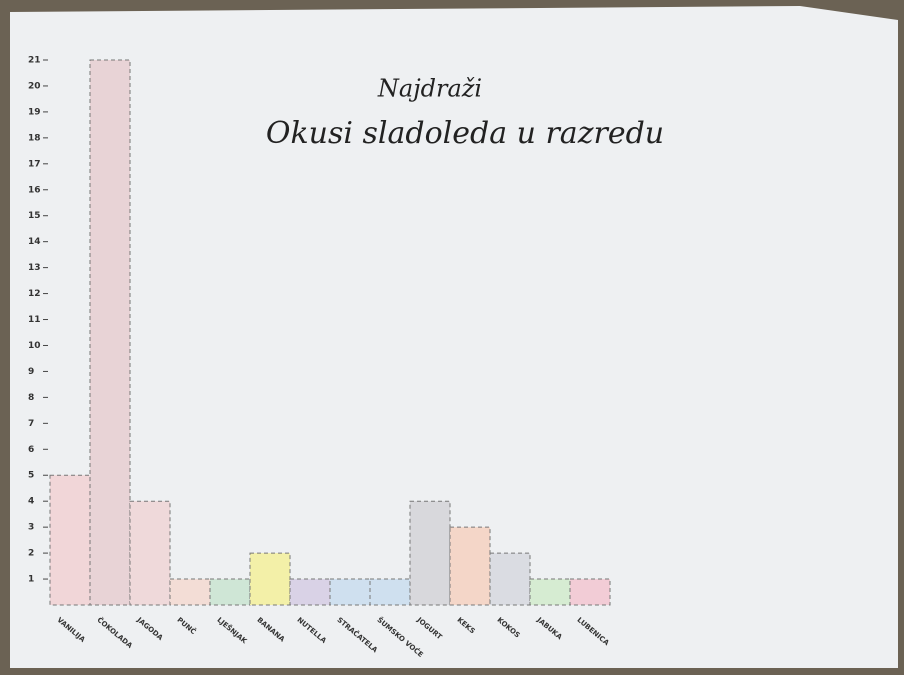  What do you see at coordinates (34, 242) in the screenshot?
I see `y-tick-label: 14` at bounding box center [34, 242].